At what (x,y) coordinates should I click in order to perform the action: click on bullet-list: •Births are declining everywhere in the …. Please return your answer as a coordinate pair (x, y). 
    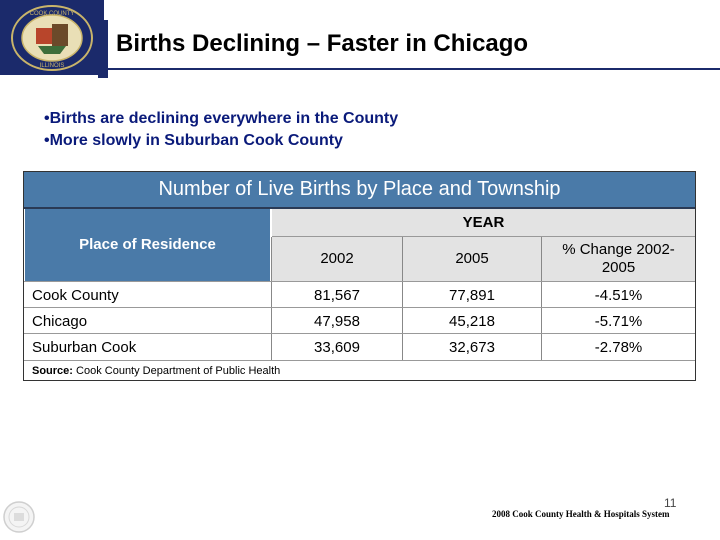
    Looking at the image, I should click on (221, 130).